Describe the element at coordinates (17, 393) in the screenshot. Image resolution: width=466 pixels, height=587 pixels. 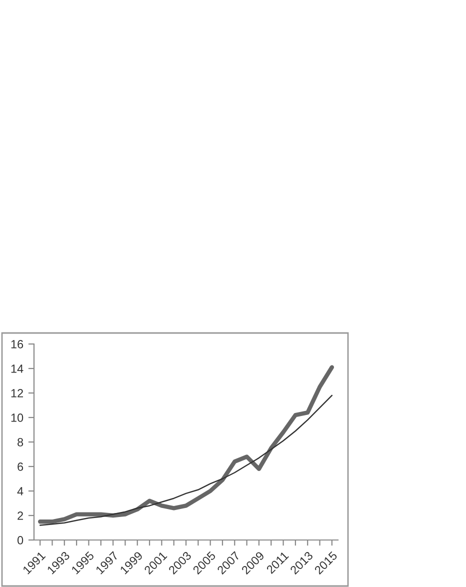
I see `y-tick-label: 12` at that location.